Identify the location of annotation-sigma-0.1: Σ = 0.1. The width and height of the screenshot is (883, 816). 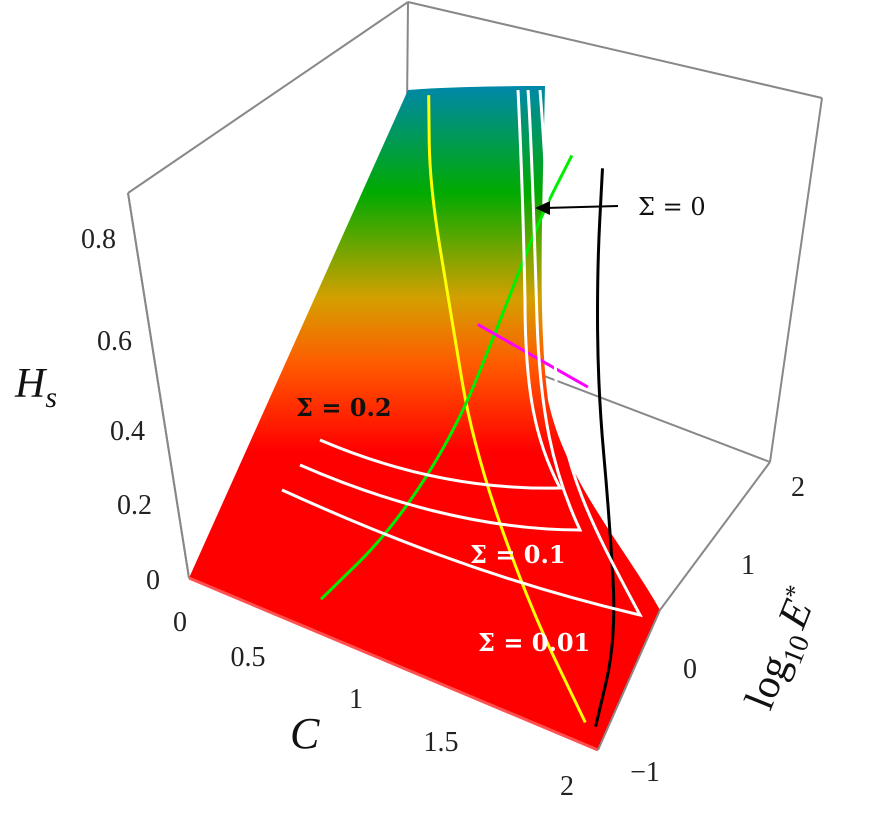
(518, 554).